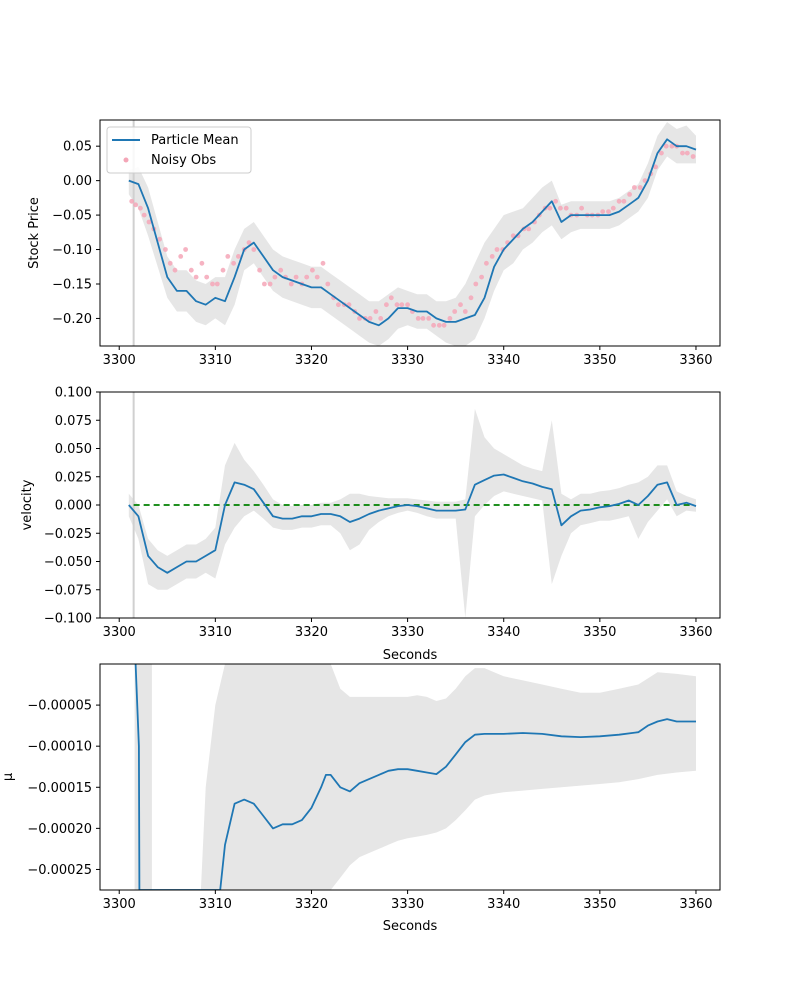 The image size is (800, 1000). What do you see at coordinates (73, 421) in the screenshot?
I see `velocity-y-tick-label: 0.075` at bounding box center [73, 421].